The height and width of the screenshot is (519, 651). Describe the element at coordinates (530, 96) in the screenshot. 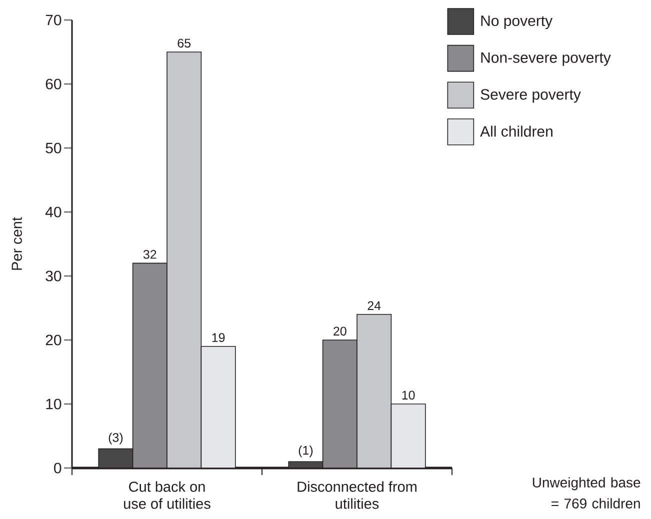

I see `legend-label: Severe poverty` at that location.